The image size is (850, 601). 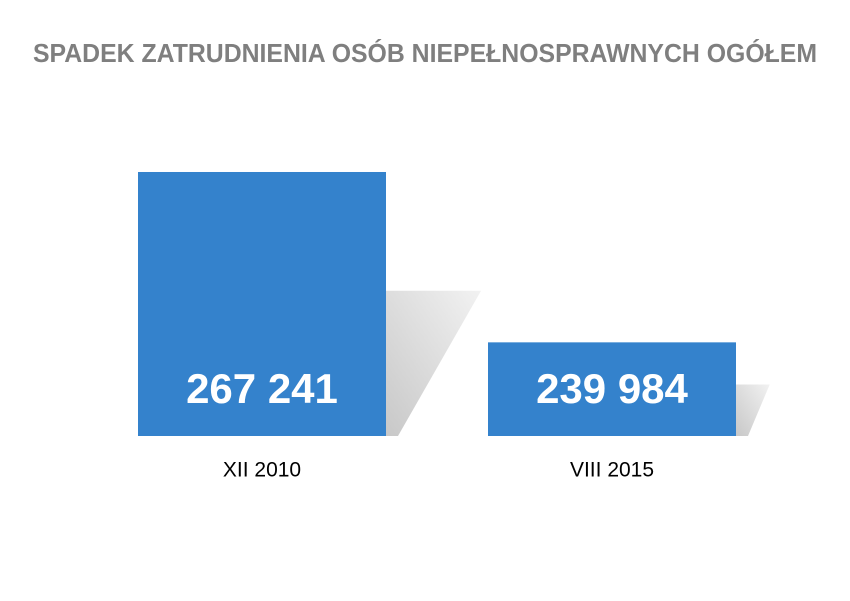 What do you see at coordinates (262, 388) in the screenshot?
I see `value-label: 267 241` at bounding box center [262, 388].